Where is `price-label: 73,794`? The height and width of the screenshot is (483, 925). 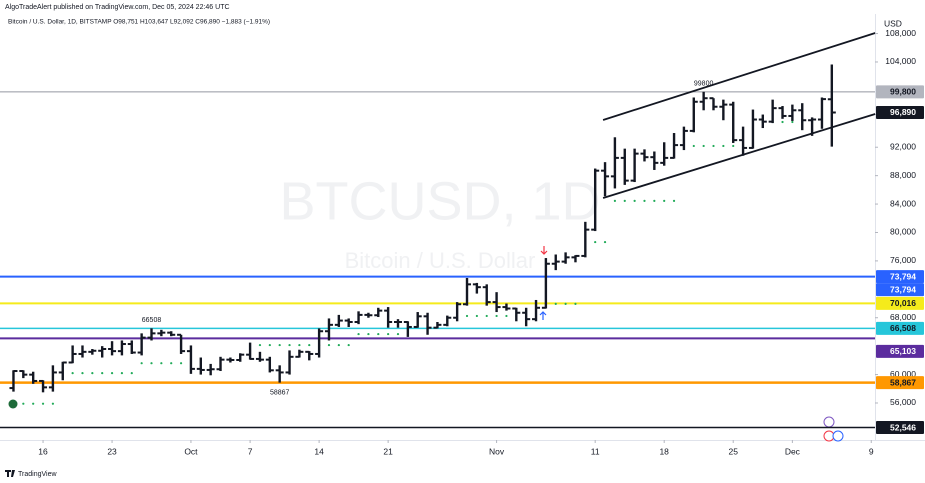 price-label: 73,794 is located at coordinates (903, 289).